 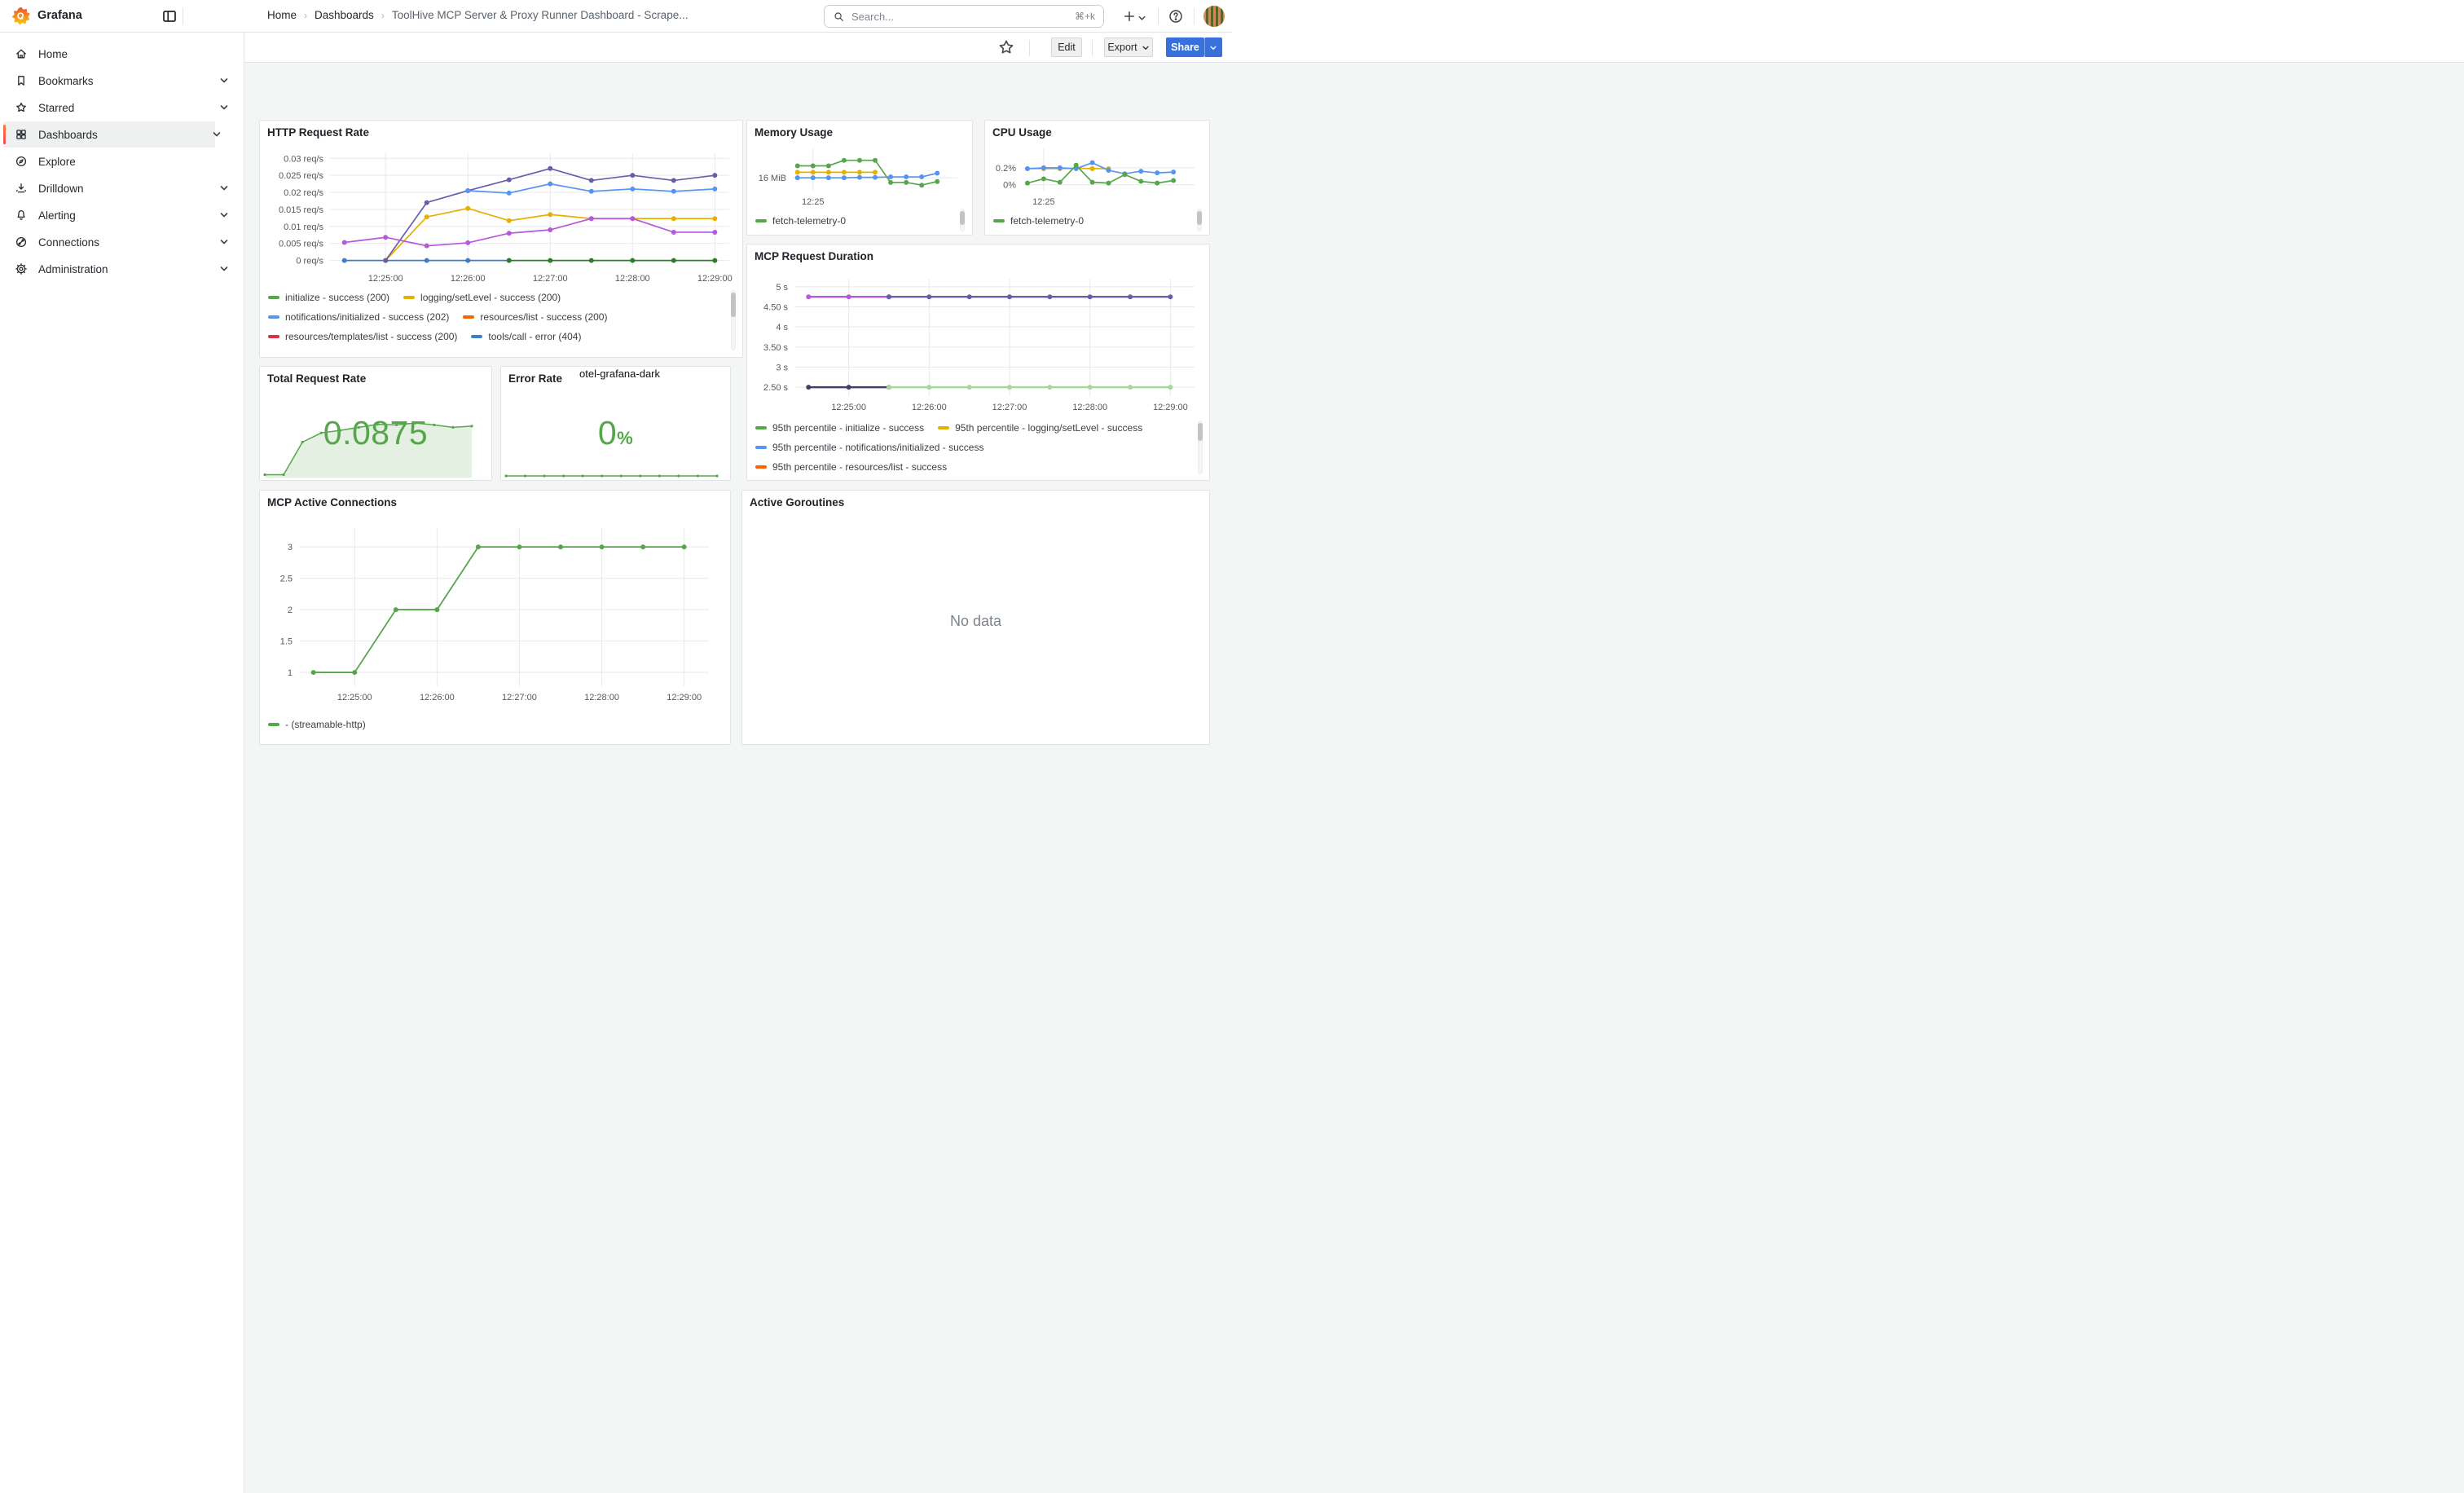 What do you see at coordinates (1006, 169) in the screenshot?
I see `svg-text: 0.2%` at bounding box center [1006, 169].